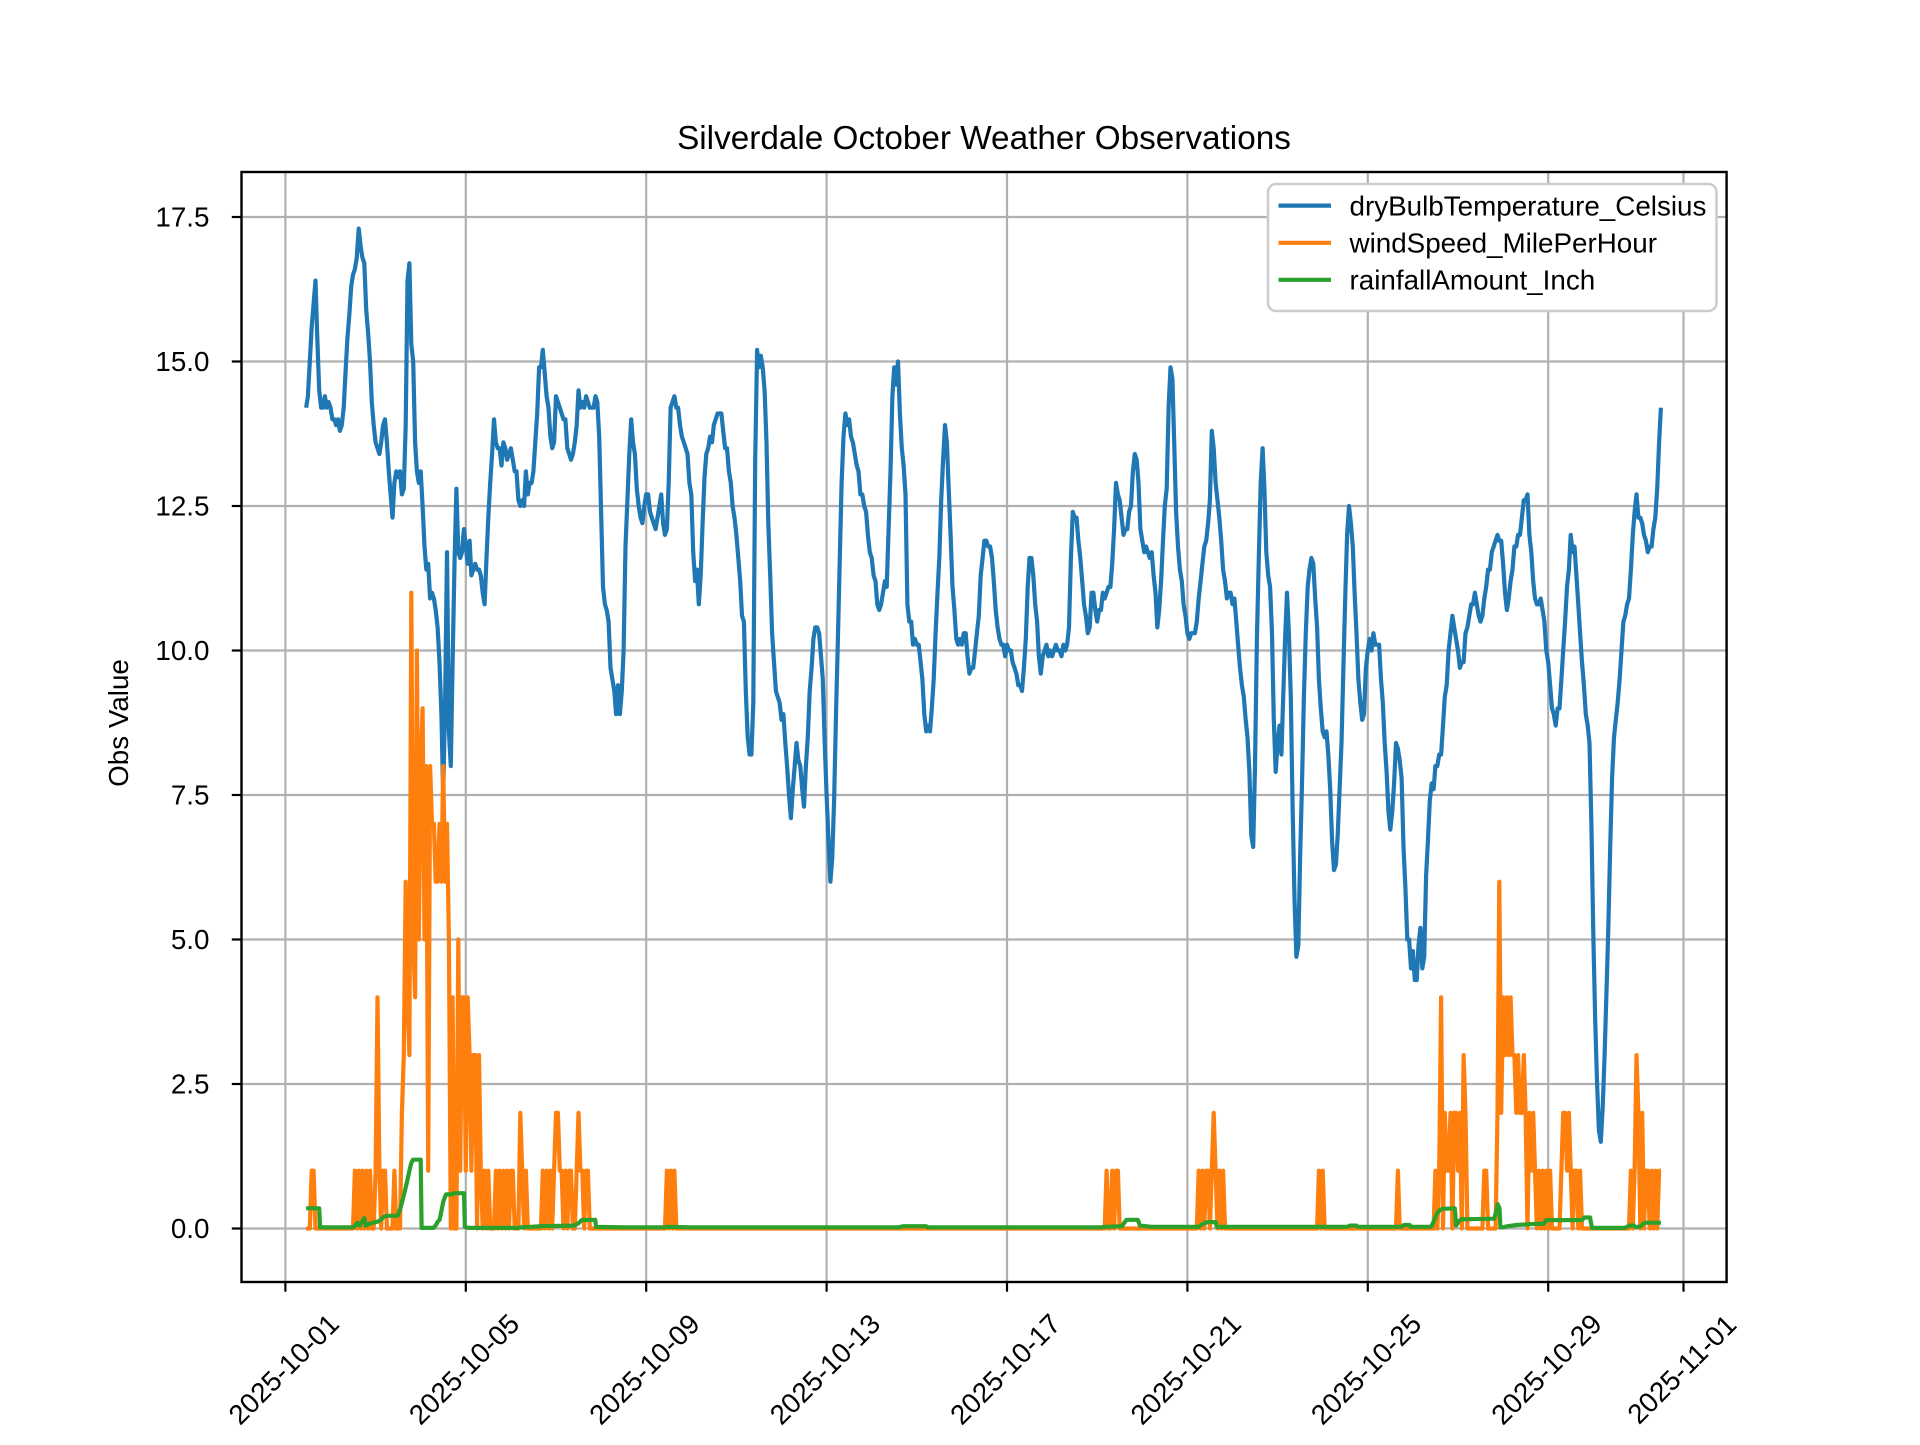 This screenshot has height=1445, width=1920. I want to click on svg-text: 5.0, so click(190, 939).